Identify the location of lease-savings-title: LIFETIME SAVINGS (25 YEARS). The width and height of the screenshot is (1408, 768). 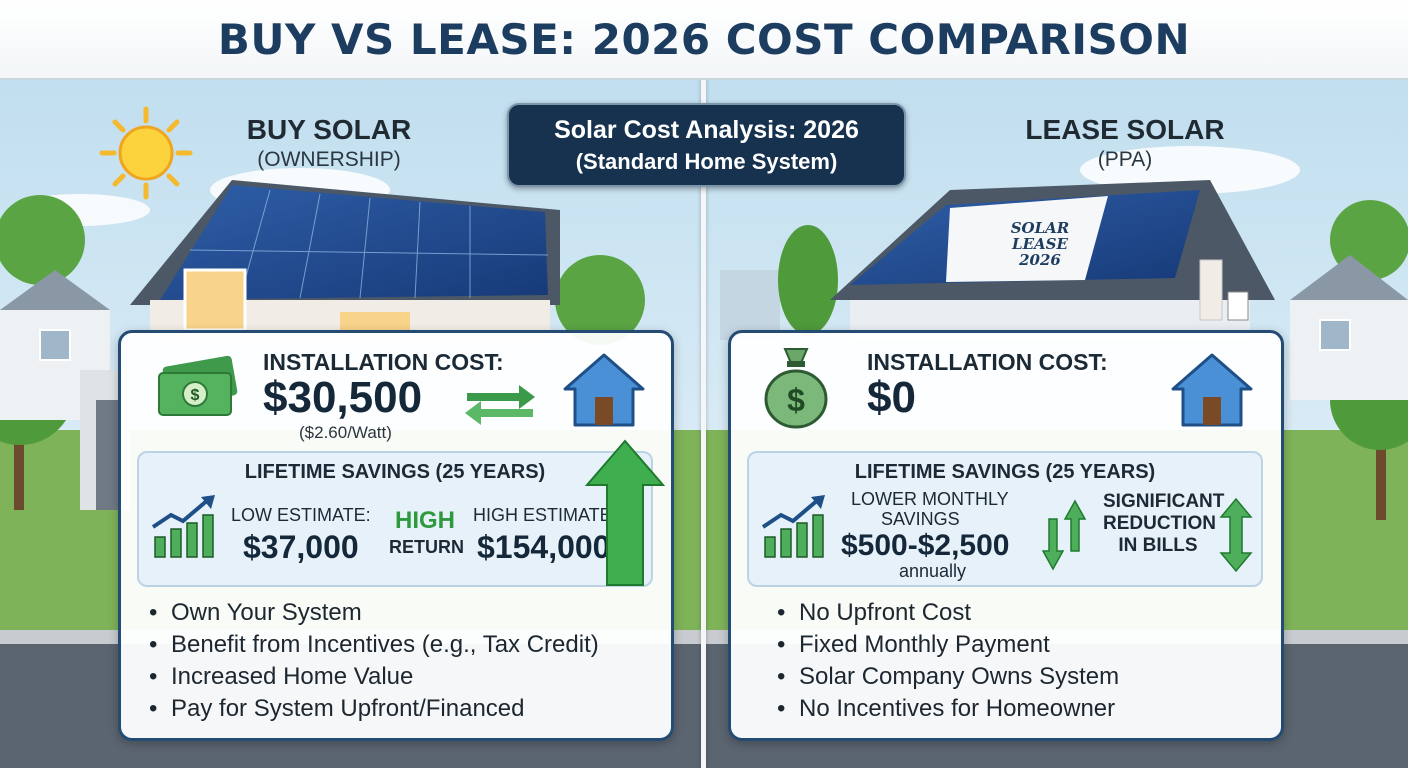
(1005, 472).